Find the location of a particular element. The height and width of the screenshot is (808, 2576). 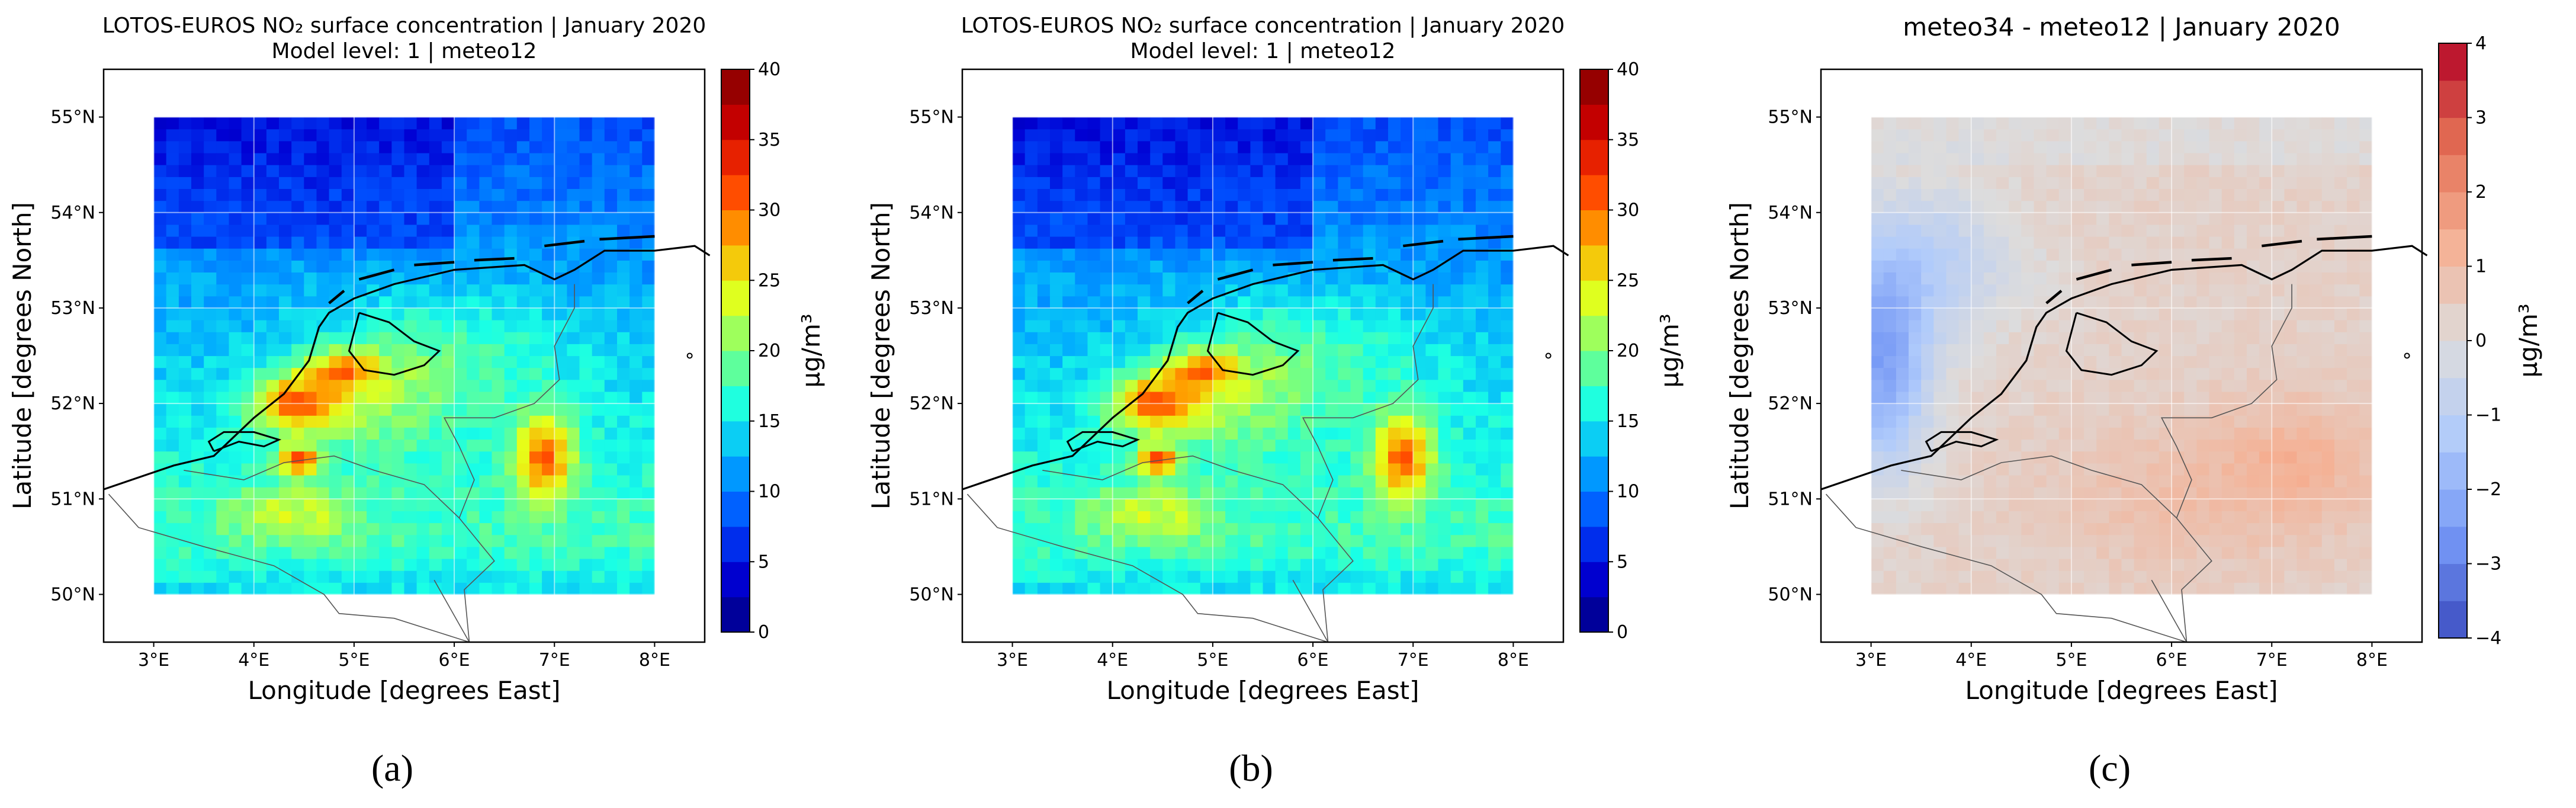

delta-shore is located at coordinates (245, 442).